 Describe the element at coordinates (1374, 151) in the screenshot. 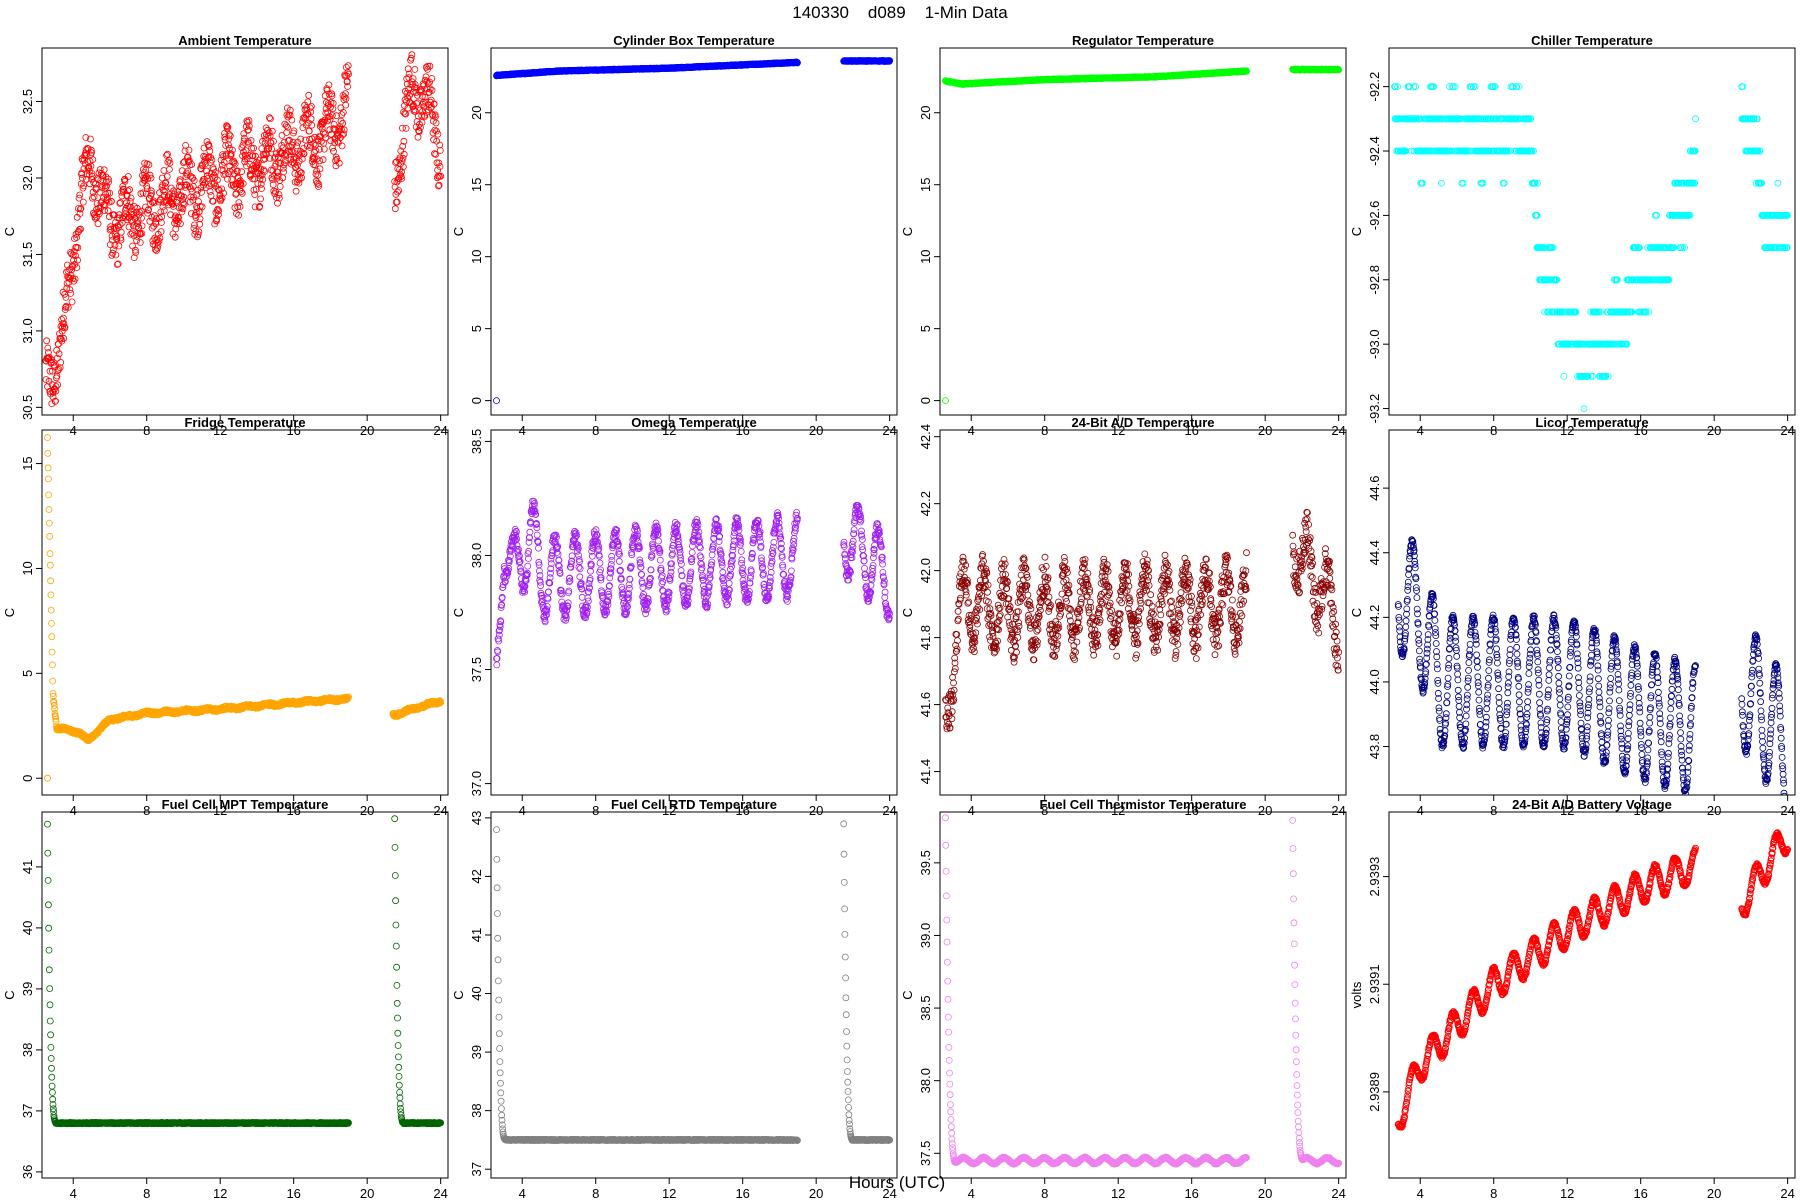

I see `y-tick-label: -92.4` at that location.